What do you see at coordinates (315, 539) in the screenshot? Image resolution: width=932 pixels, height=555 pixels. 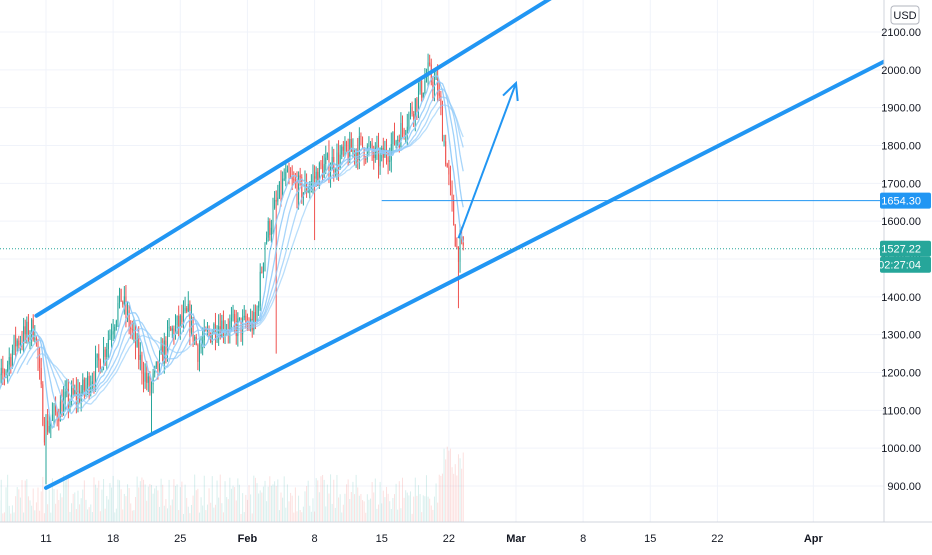 I see `time-tick-label: 8` at bounding box center [315, 539].